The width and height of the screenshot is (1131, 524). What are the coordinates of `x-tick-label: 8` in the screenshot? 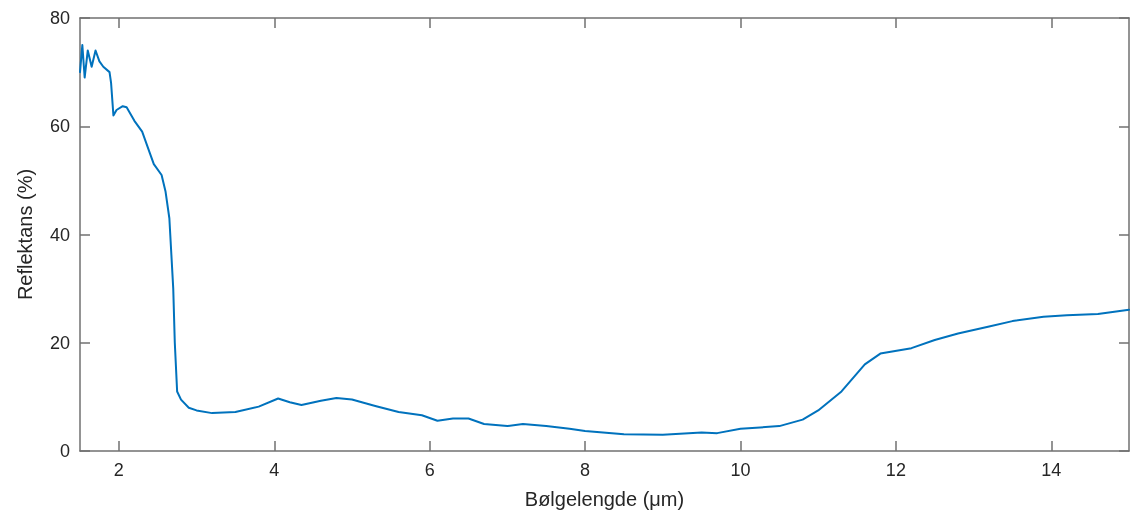 It's located at (585, 470).